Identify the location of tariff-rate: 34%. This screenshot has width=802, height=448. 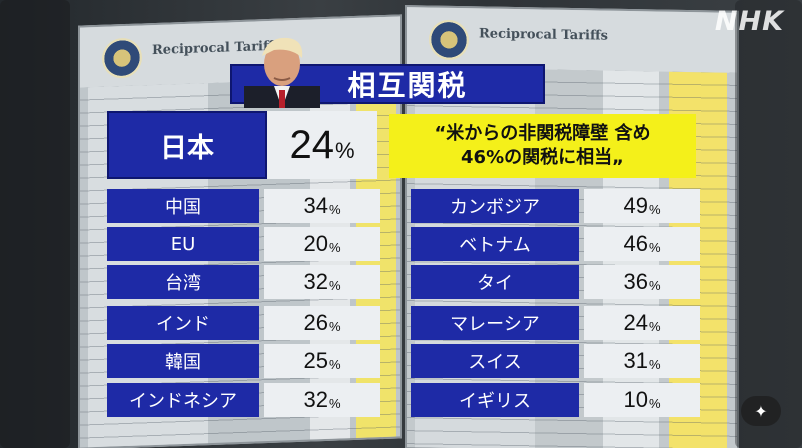
(322, 206).